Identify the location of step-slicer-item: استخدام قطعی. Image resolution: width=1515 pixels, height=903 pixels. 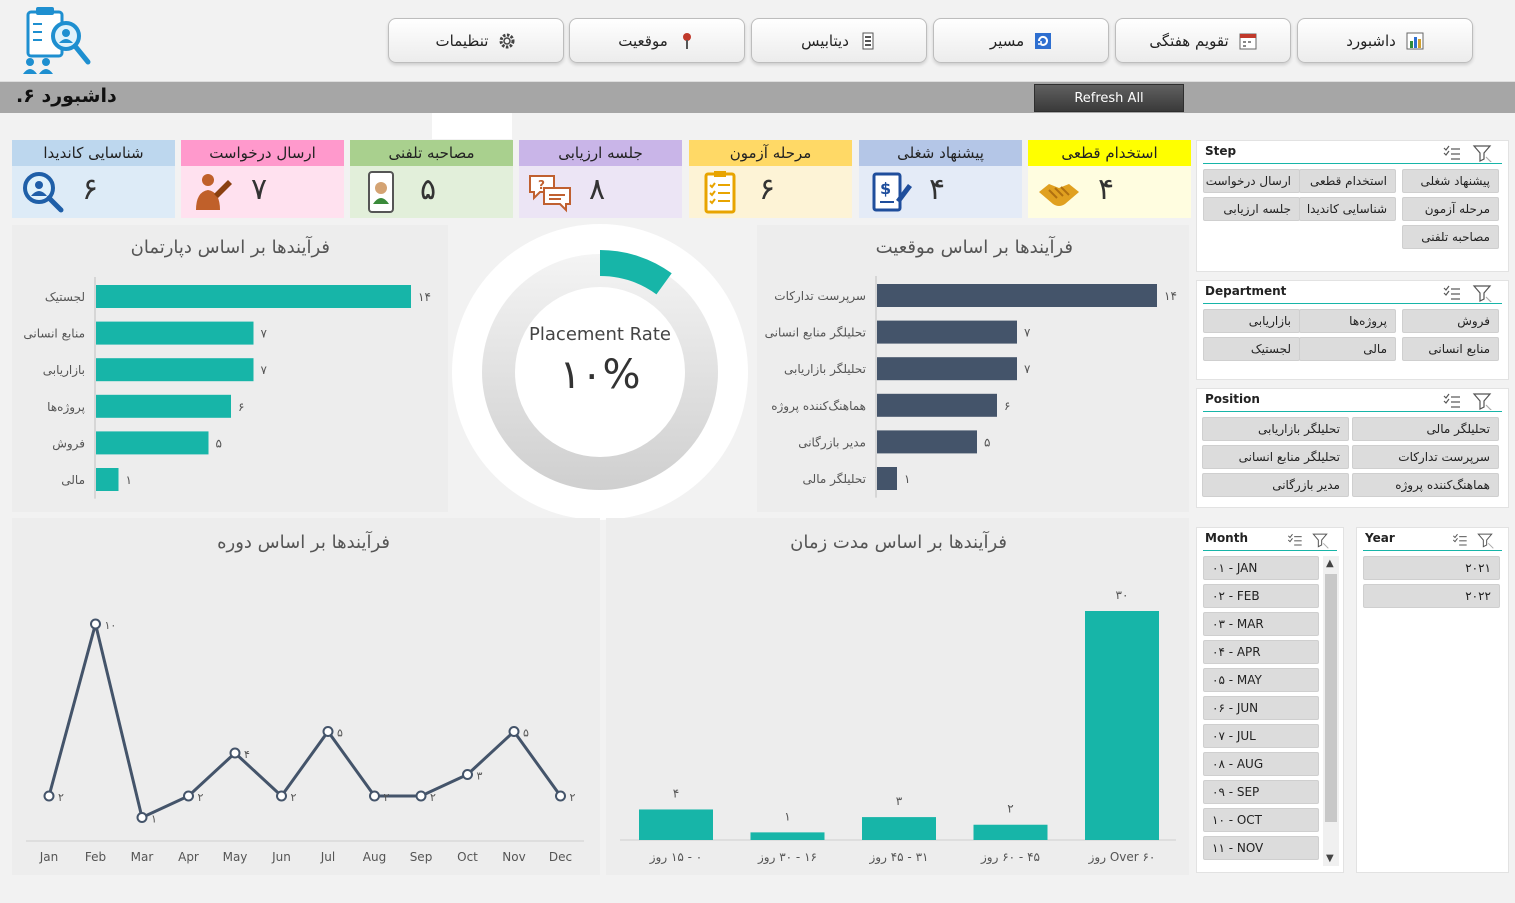
(1347, 181).